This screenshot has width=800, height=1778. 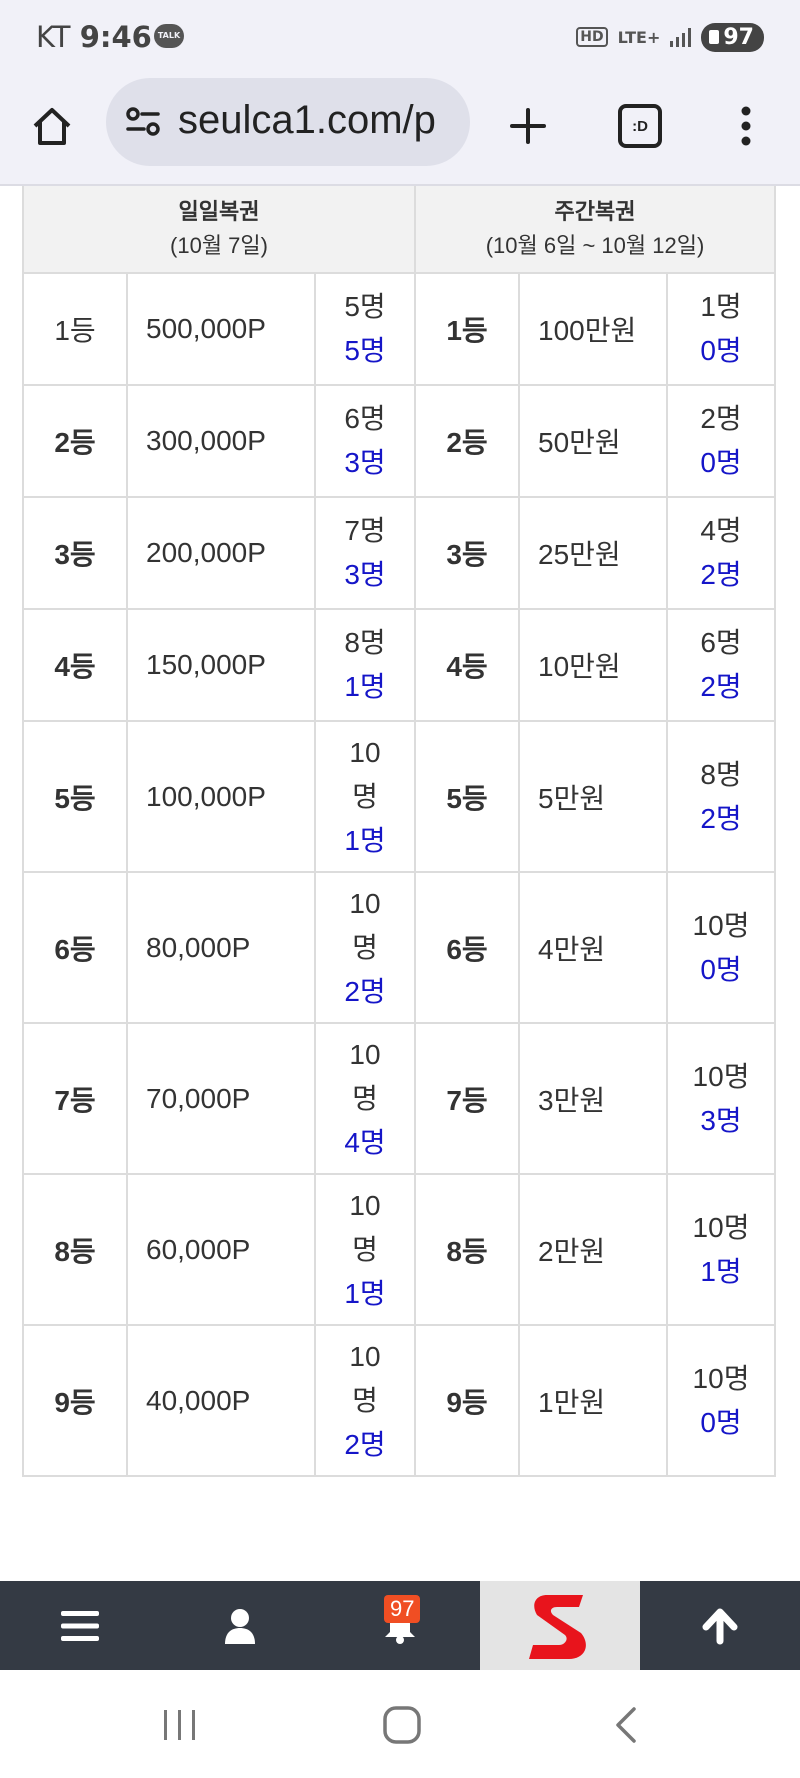 I want to click on back-icon, so click(x=626, y=1725).